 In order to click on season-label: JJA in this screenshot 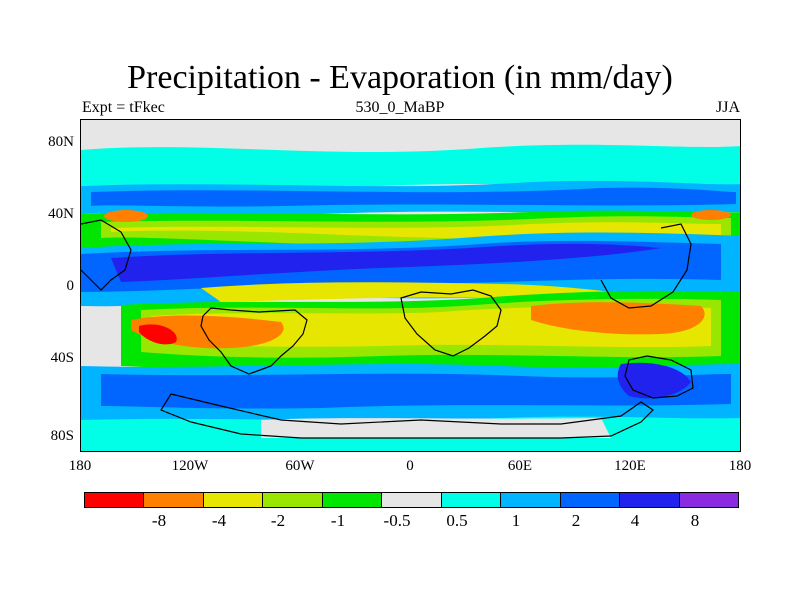, I will do `click(727, 107)`.